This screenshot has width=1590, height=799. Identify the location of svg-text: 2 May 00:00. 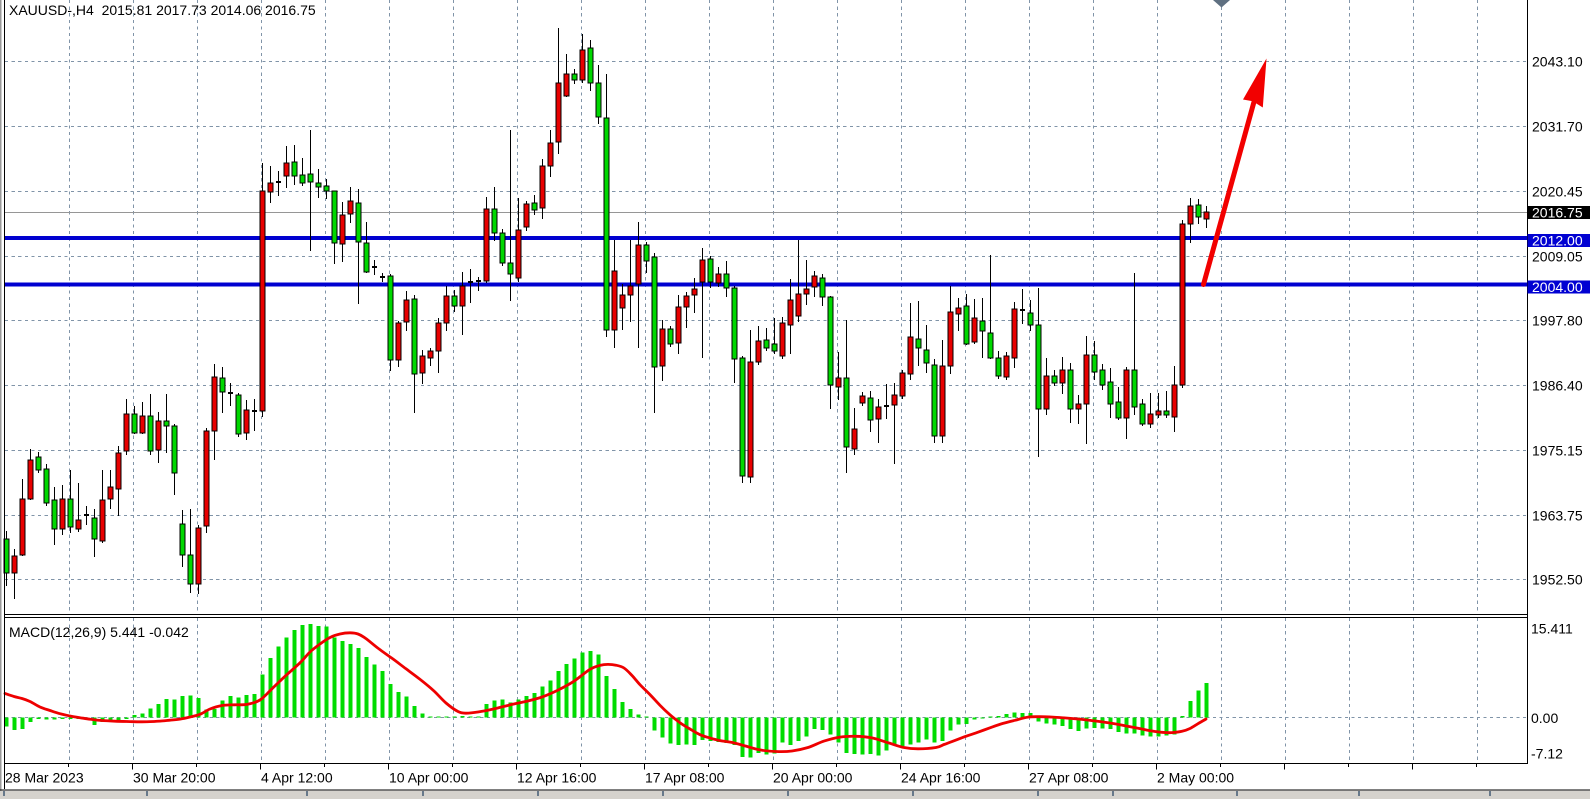
(1195, 778).